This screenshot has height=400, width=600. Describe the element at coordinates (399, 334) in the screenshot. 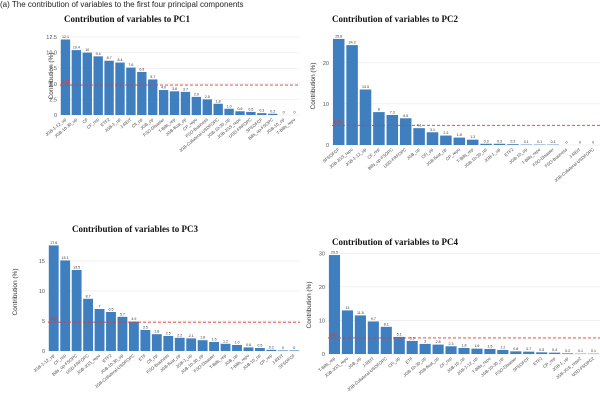

I see `bar-value-label: 5.1` at that location.